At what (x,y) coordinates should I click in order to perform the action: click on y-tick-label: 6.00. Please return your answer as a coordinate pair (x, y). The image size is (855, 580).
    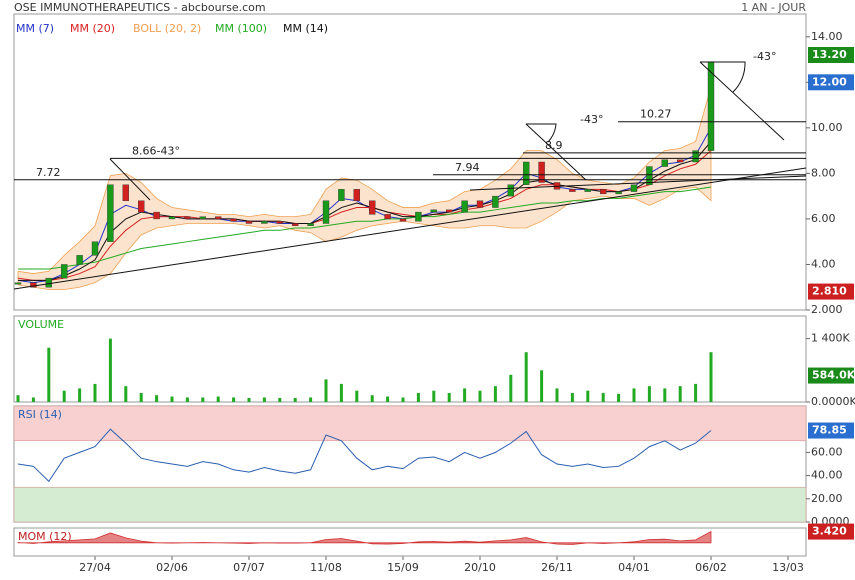
    Looking at the image, I should click on (823, 218).